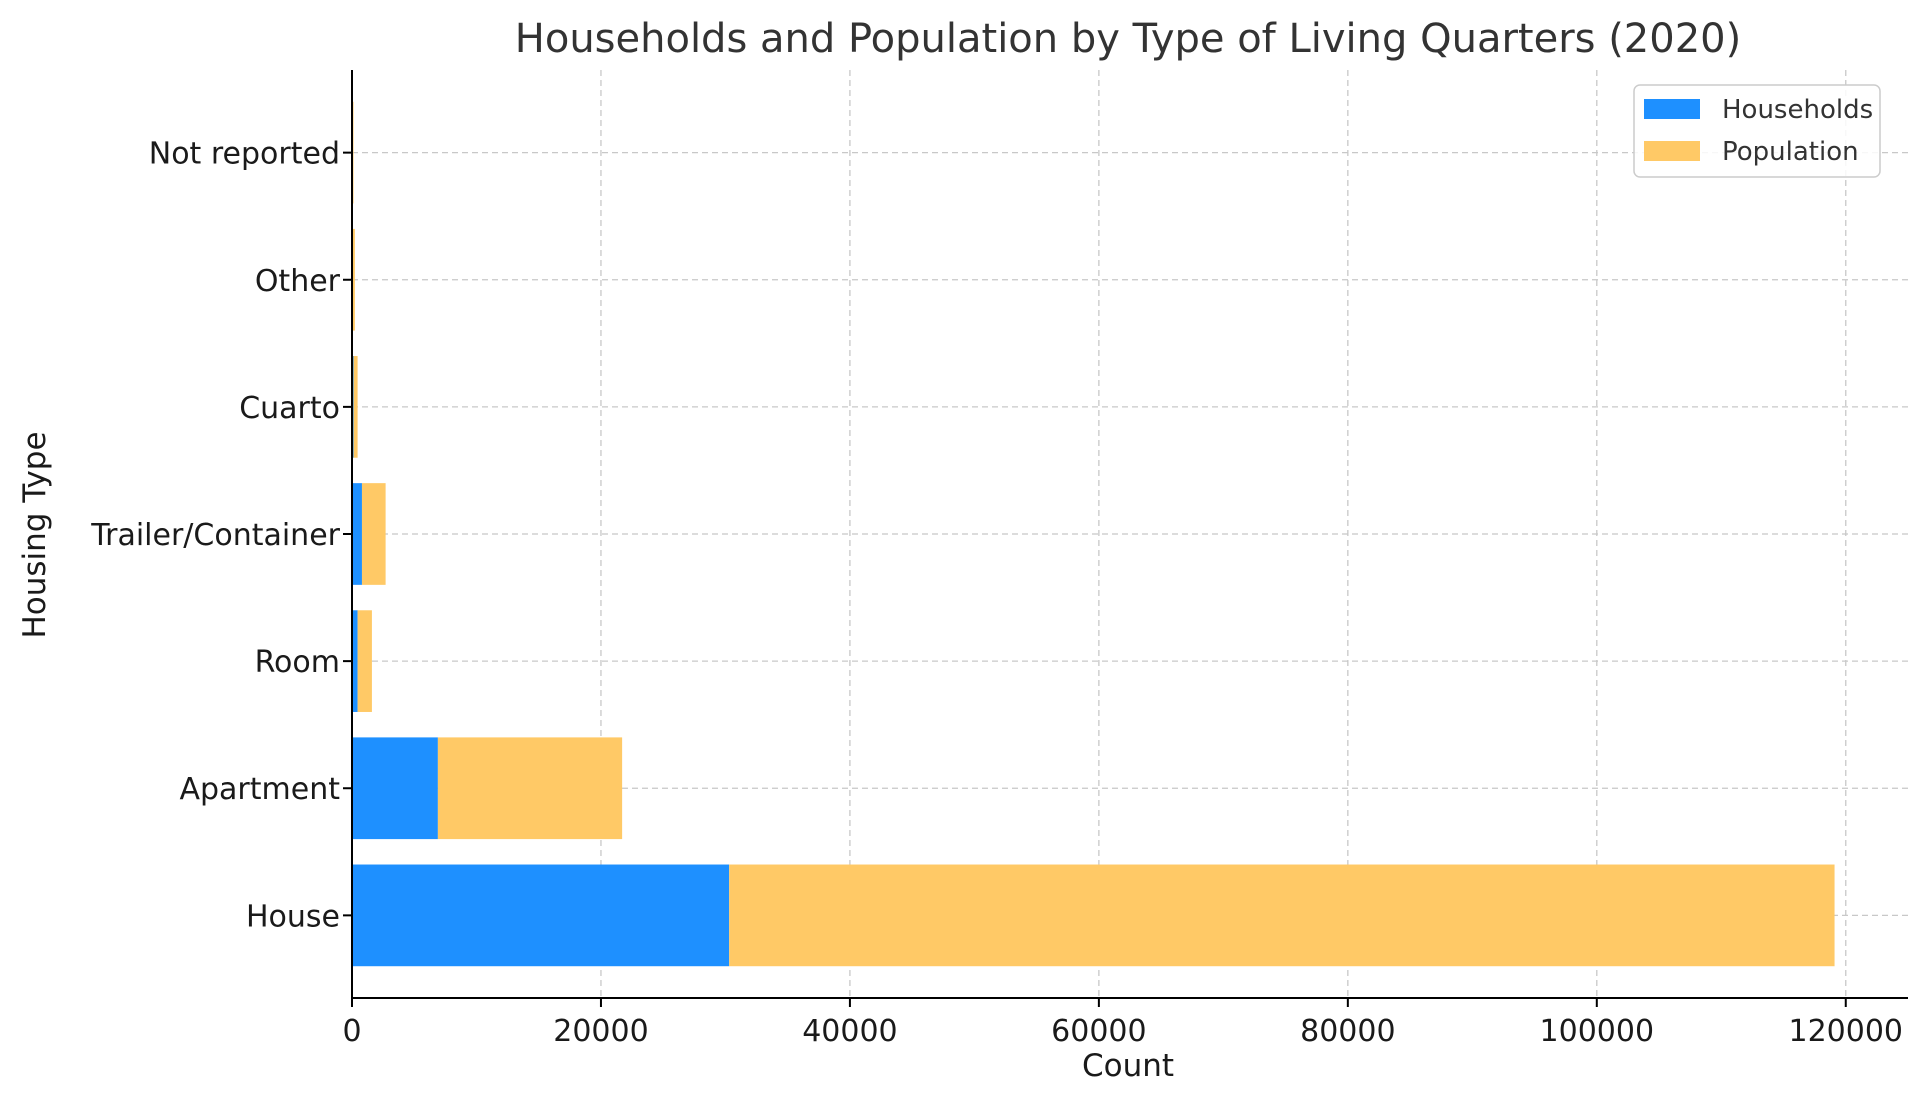 The width and height of the screenshot is (1921, 1105). Describe the element at coordinates (297, 662) in the screenshot. I see `y-tick-label-room: Room` at that location.